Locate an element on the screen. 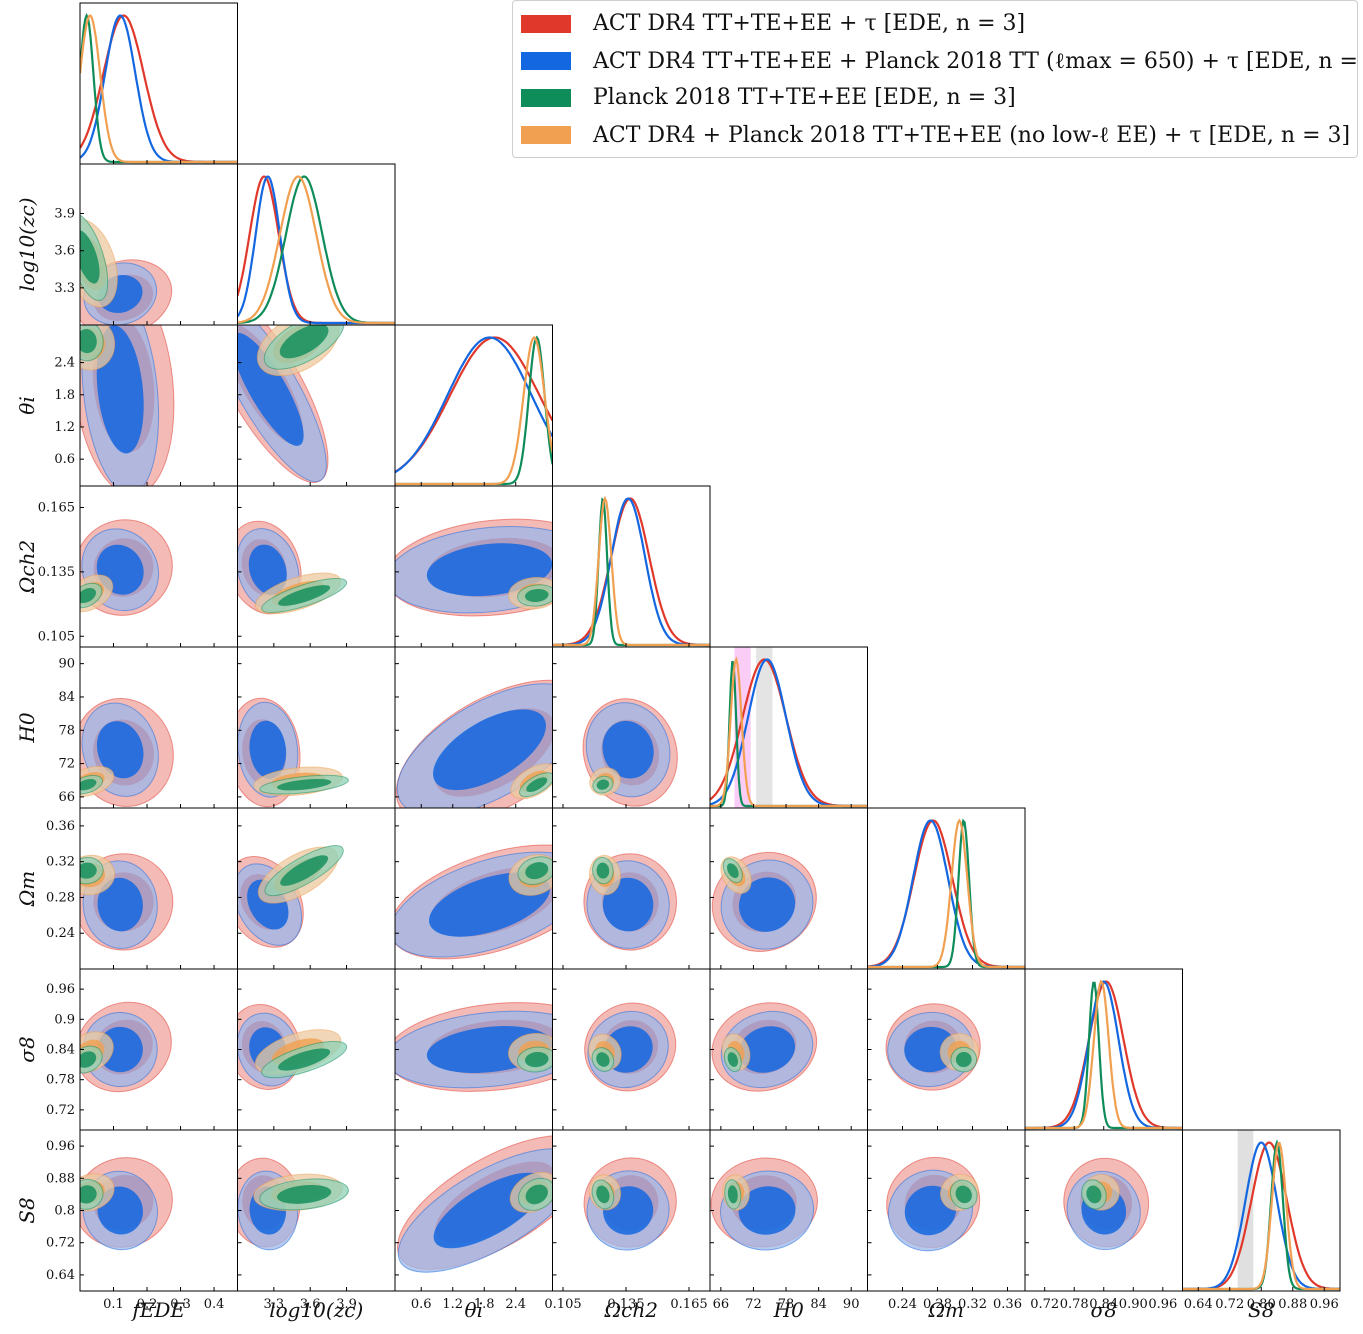  y-tick-label: 3.3 is located at coordinates (64, 288).